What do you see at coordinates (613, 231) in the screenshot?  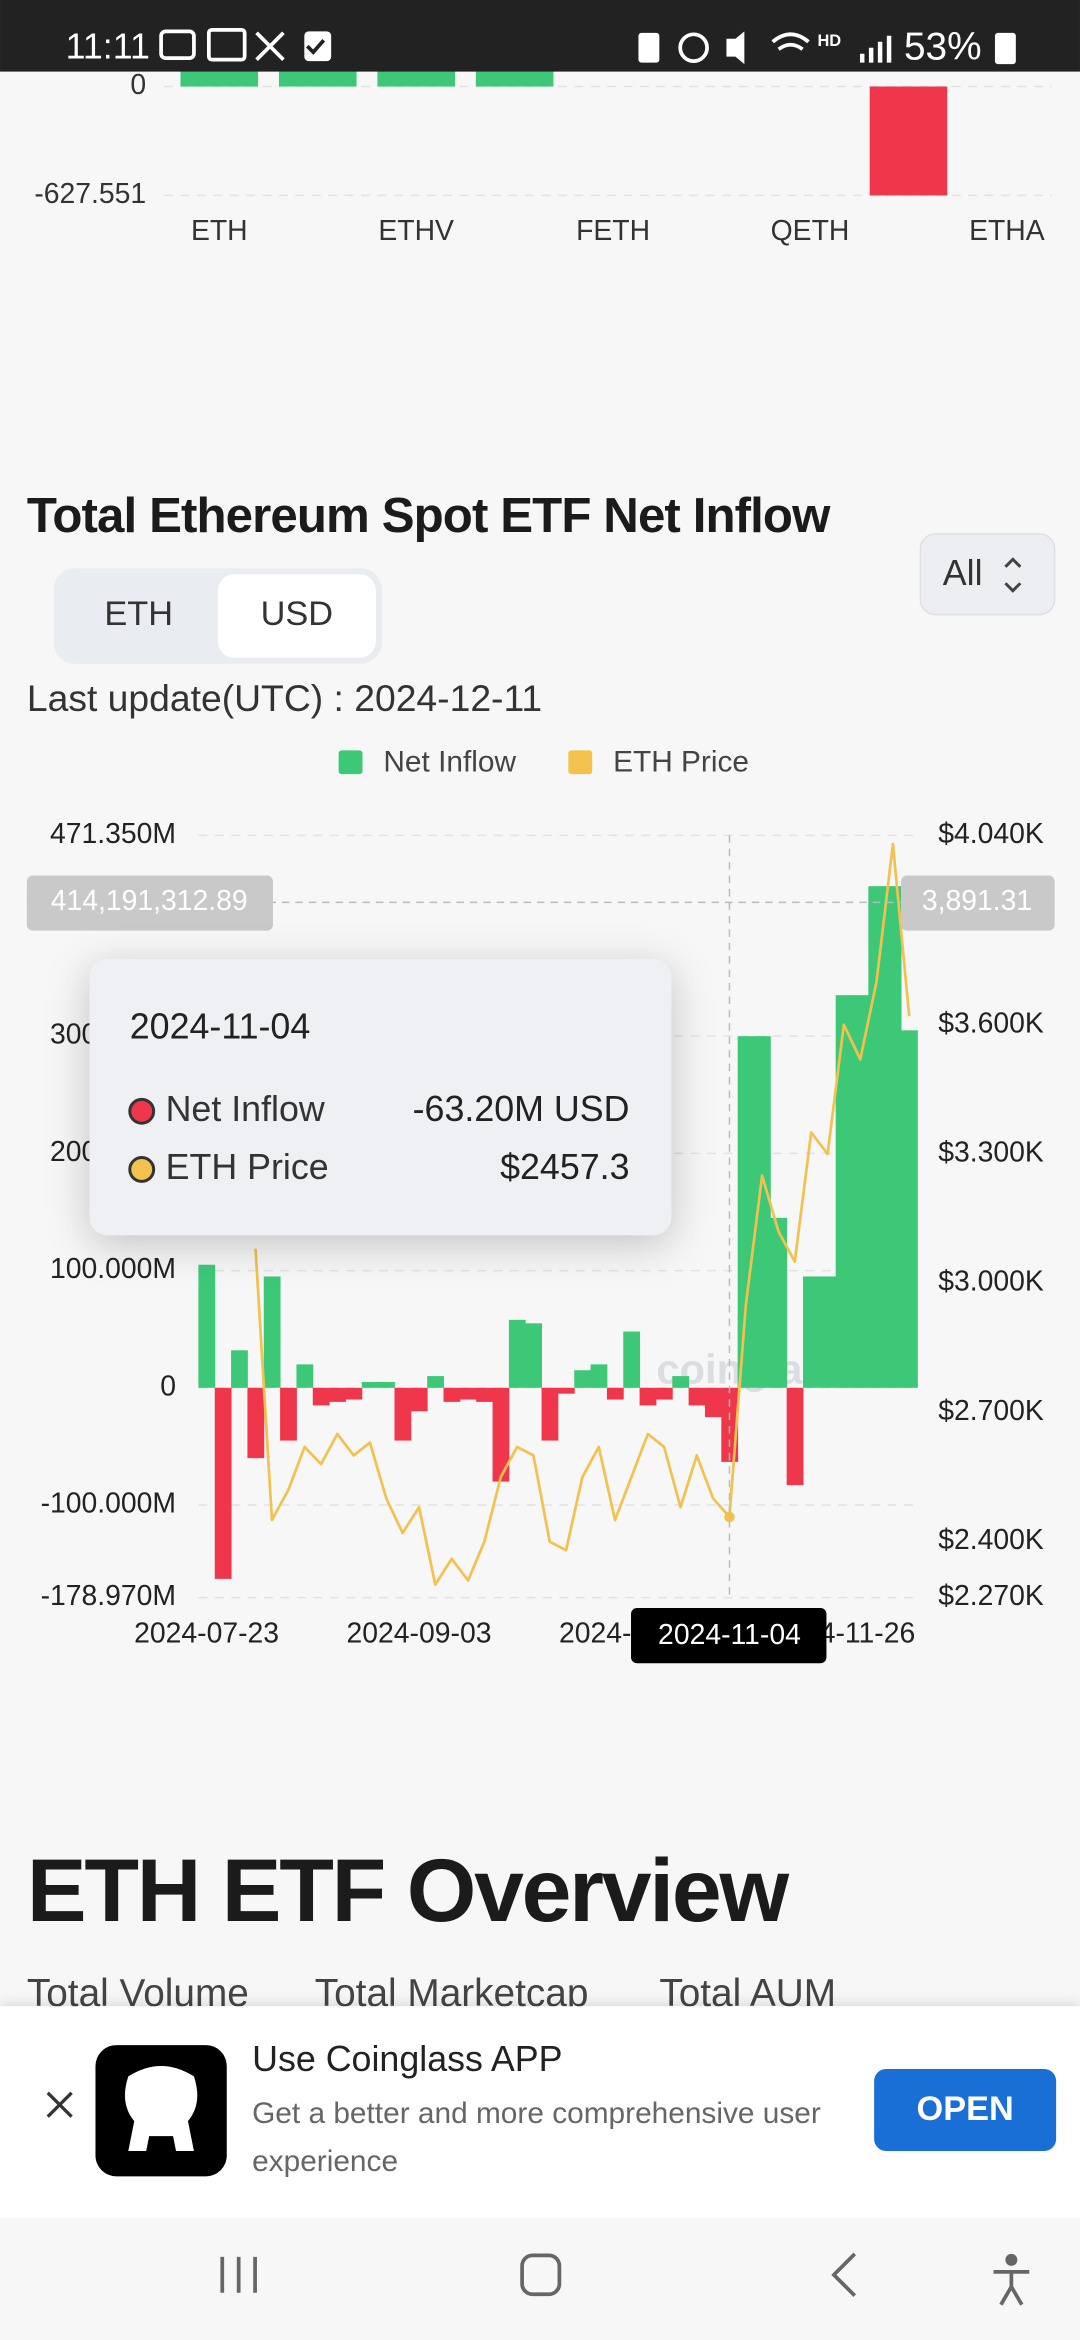 I see `x-tick-label: FETH` at bounding box center [613, 231].